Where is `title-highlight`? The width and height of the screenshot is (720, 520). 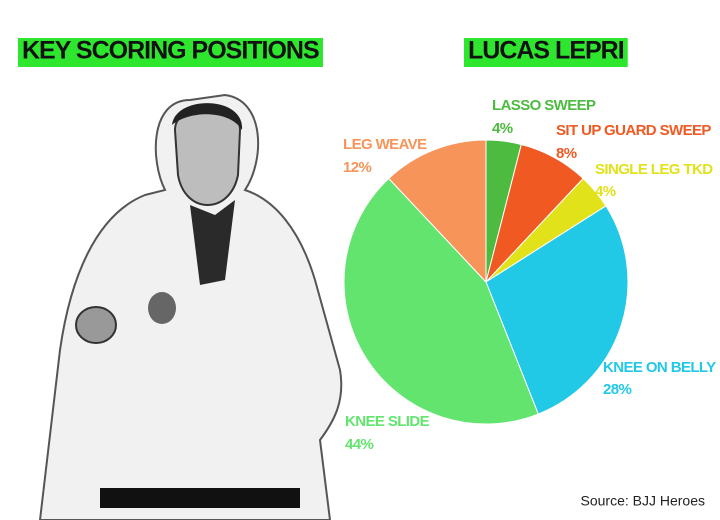 title-highlight is located at coordinates (546, 52).